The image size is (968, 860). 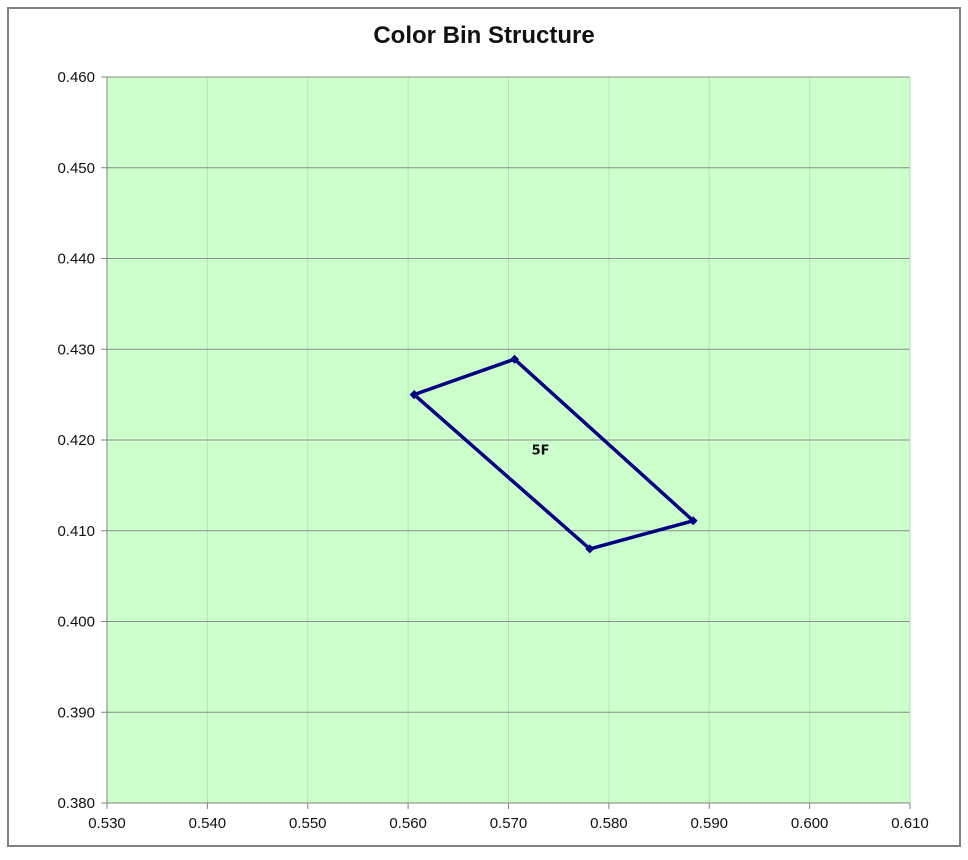 What do you see at coordinates (308, 823) in the screenshot?
I see `x-tick-label: 0.550` at bounding box center [308, 823].